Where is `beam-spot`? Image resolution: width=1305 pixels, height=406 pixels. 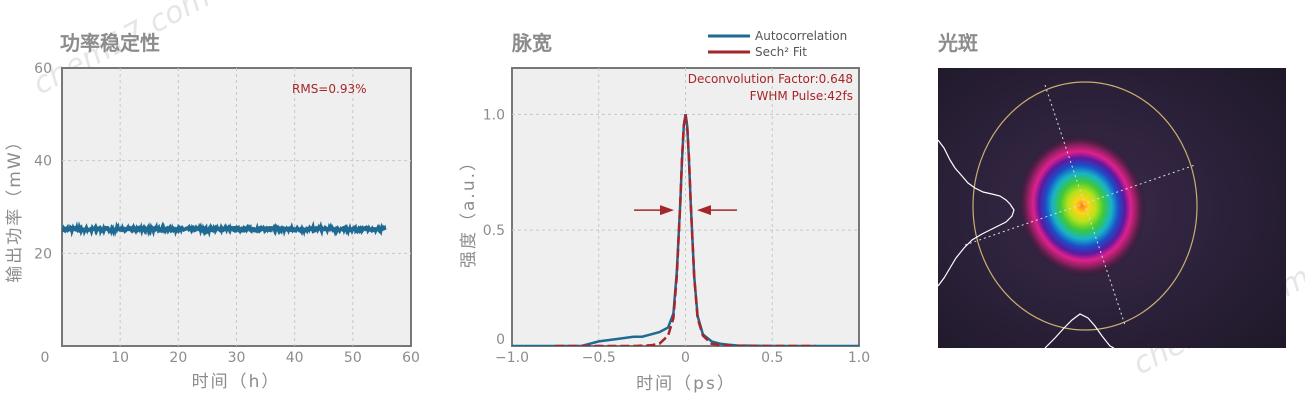 beam-spot is located at coordinates (1082, 206).